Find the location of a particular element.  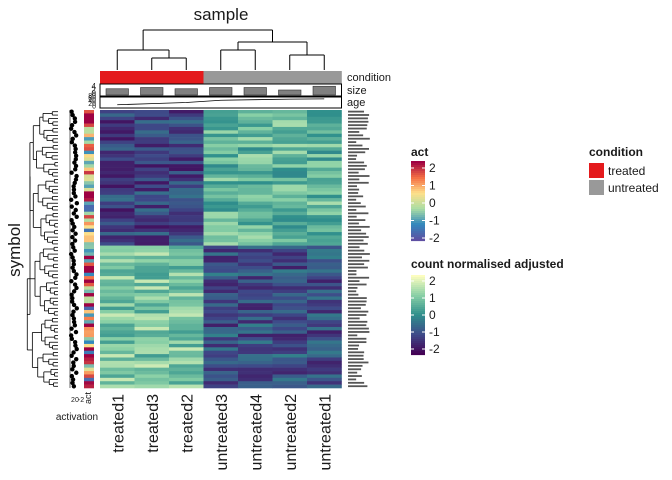

activation-tick-label: 2 is located at coordinates (73, 400).